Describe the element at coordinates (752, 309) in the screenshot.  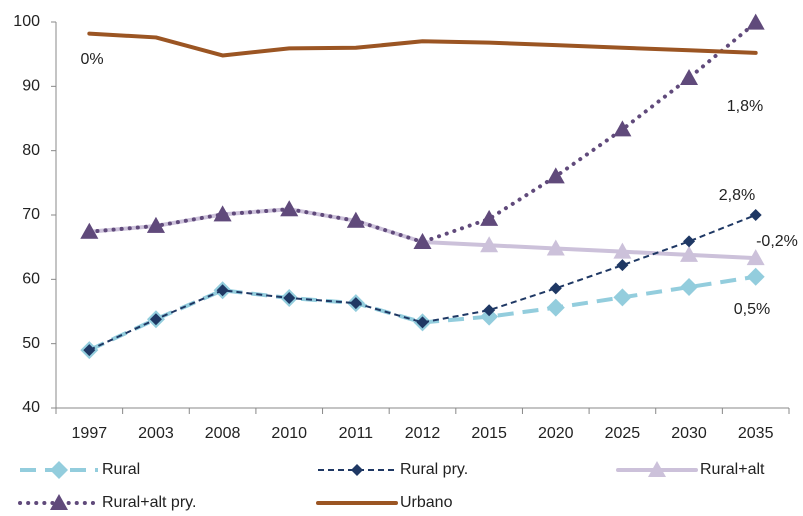
I see `annotation: 0,5%` at that location.